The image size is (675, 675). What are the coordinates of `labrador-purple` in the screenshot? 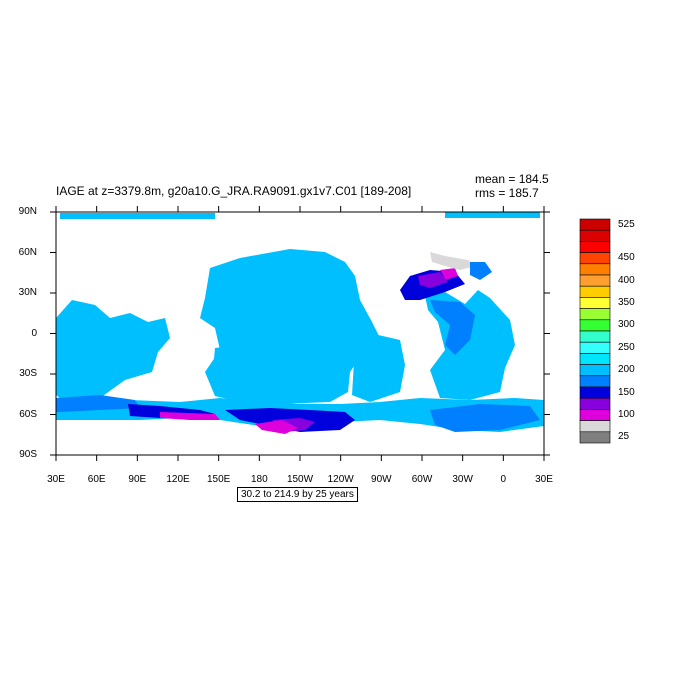 It's located at (433, 280).